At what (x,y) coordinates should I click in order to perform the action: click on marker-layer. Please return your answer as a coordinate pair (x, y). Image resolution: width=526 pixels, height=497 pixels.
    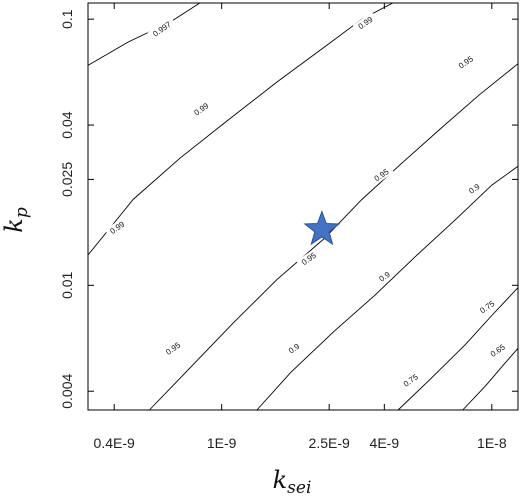
    Looking at the image, I should click on (322, 228).